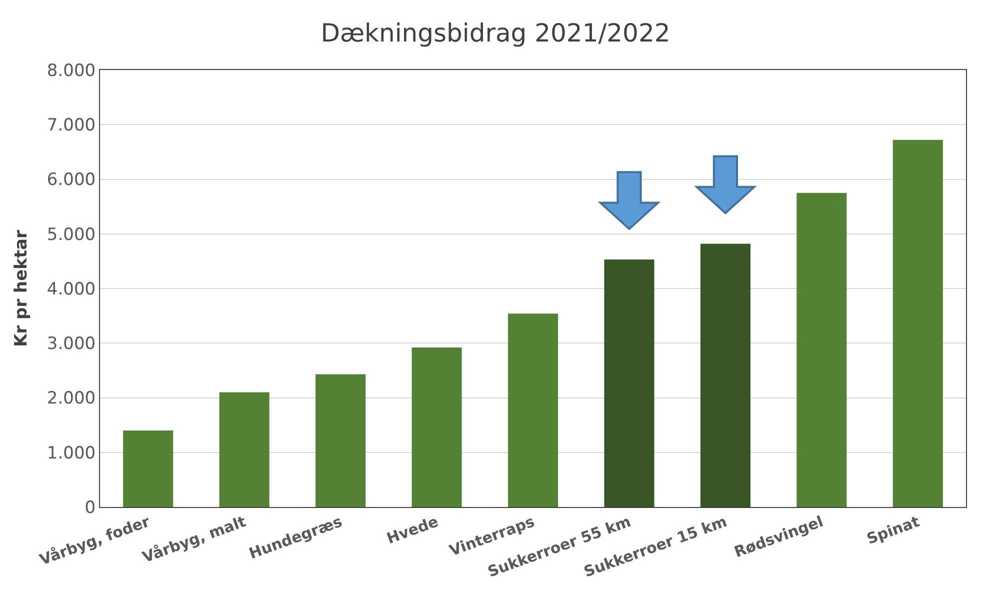  What do you see at coordinates (71, 70) in the screenshot?
I see `y-tick-label: 8.000` at bounding box center [71, 70].